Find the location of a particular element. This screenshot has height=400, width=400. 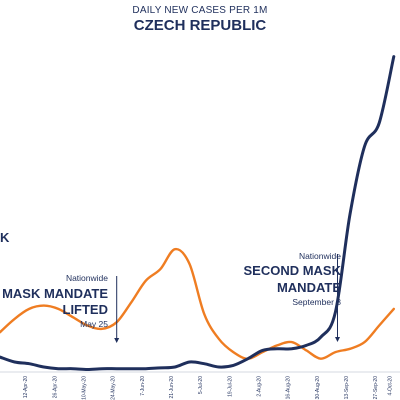

second-mandate-marker-arrow is located at coordinates (337, 339).